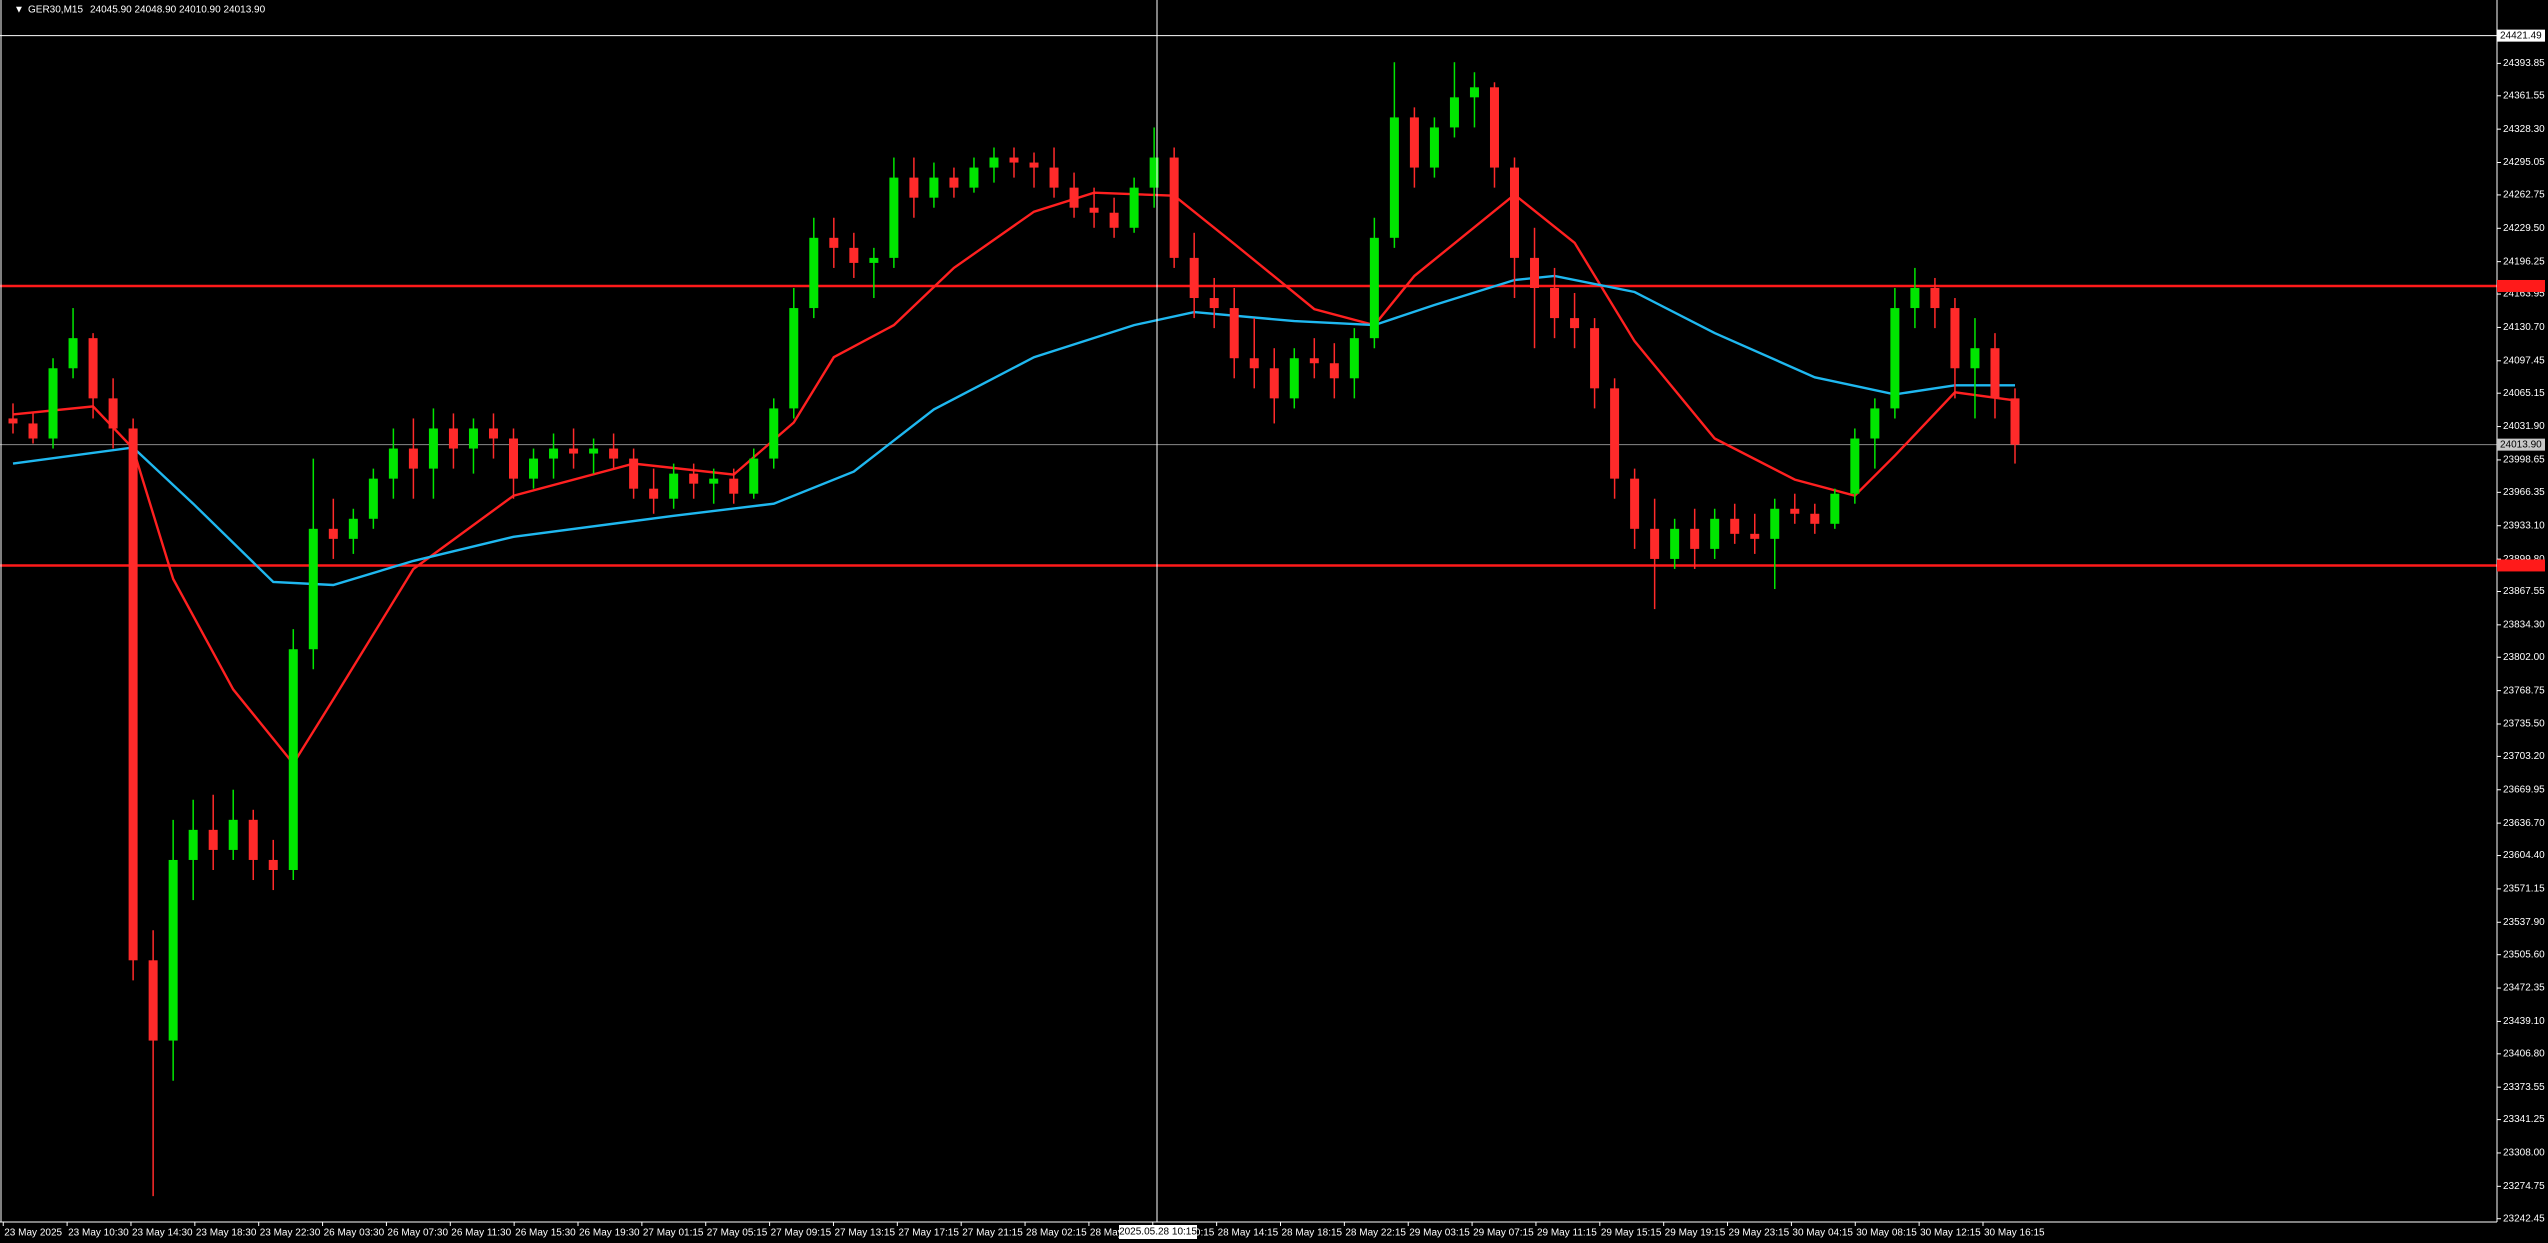 The image size is (2548, 1243). I want to click on x-tick-label: 29 May 19:15, so click(1695, 1233).